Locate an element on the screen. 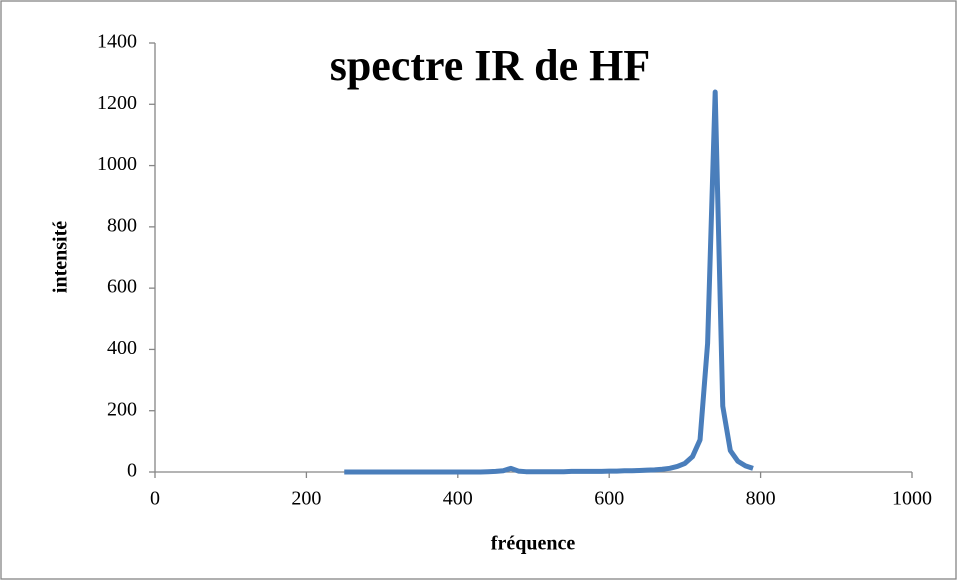  x-tick-label: 1000 is located at coordinates (912, 499).